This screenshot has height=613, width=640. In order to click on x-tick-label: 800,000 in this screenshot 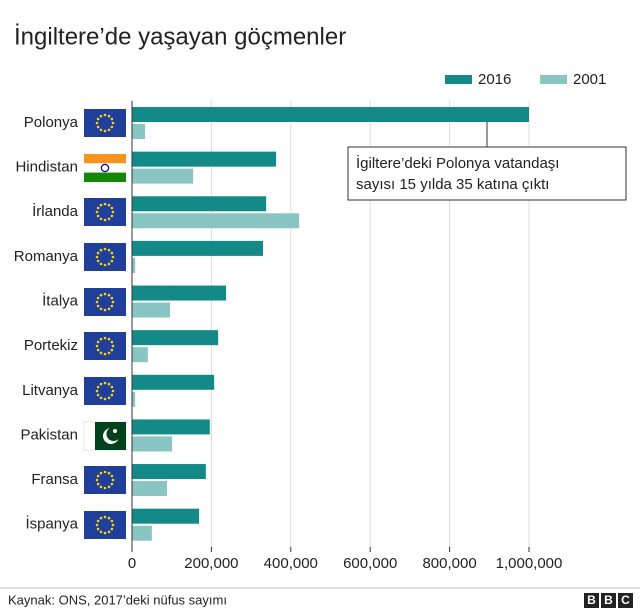, I will do `click(449, 563)`.